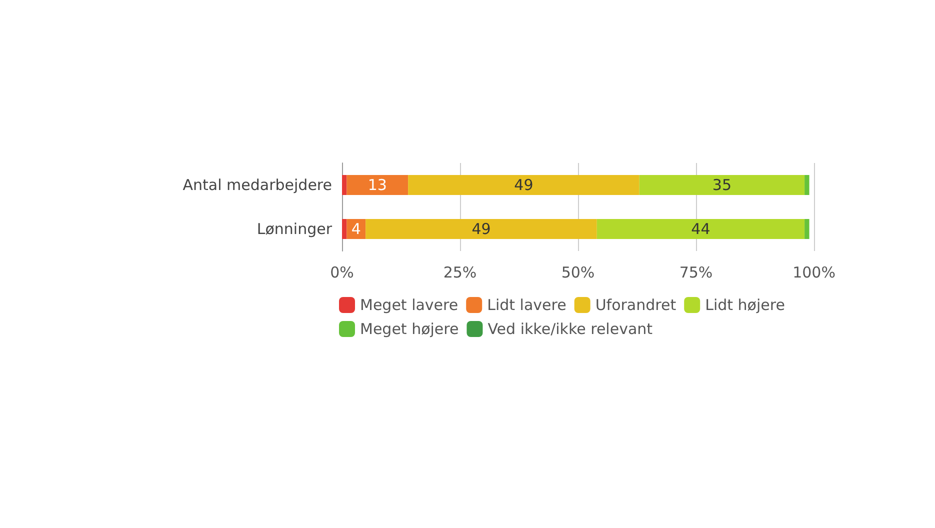  What do you see at coordinates (257, 185) in the screenshot?
I see `y-tick-label: Antal medarbejdere` at bounding box center [257, 185].